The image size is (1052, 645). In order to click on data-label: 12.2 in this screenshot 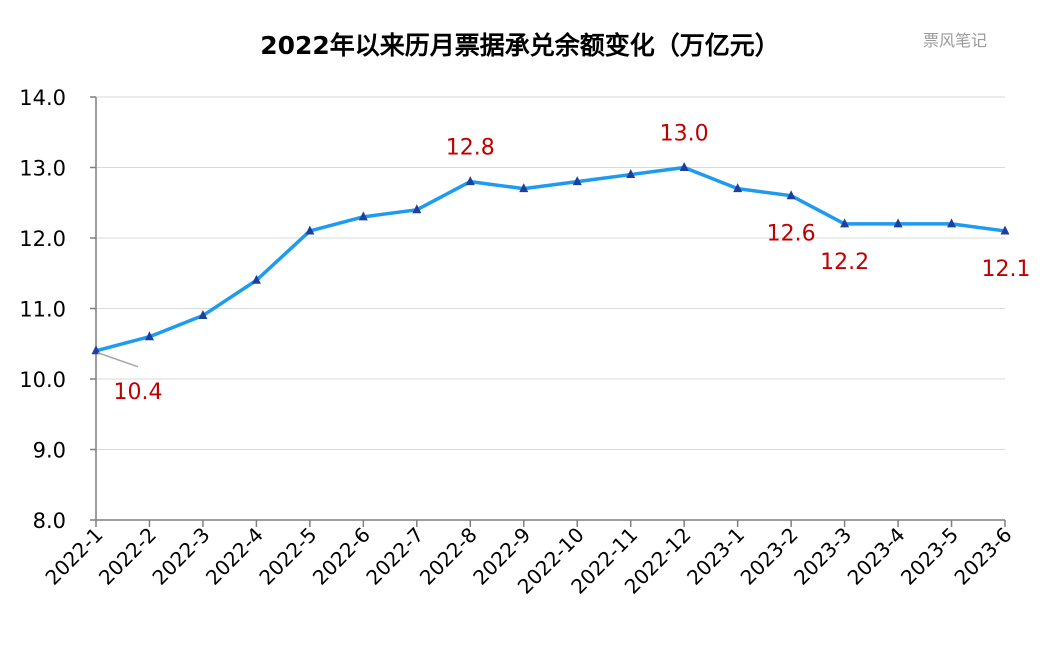, I will do `click(844, 262)`.